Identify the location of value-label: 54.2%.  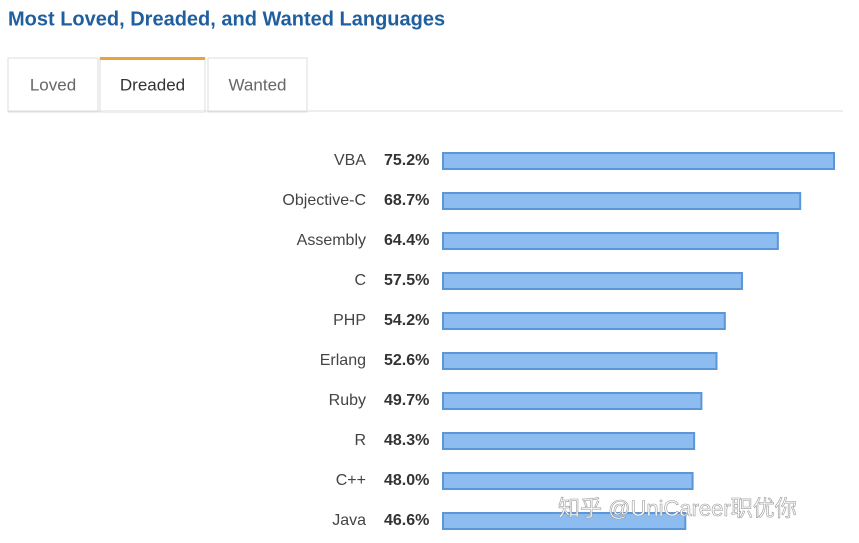
(406, 320).